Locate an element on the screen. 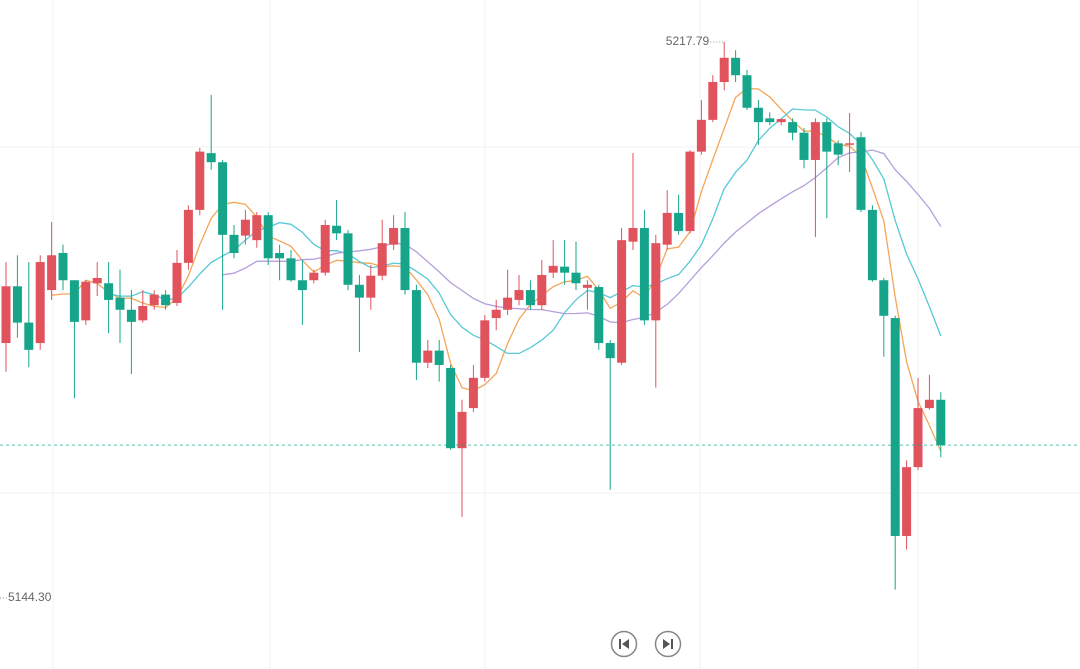 Image resolution: width=1080 pixels, height=669 pixels. prev-icon is located at coordinates (624, 644).